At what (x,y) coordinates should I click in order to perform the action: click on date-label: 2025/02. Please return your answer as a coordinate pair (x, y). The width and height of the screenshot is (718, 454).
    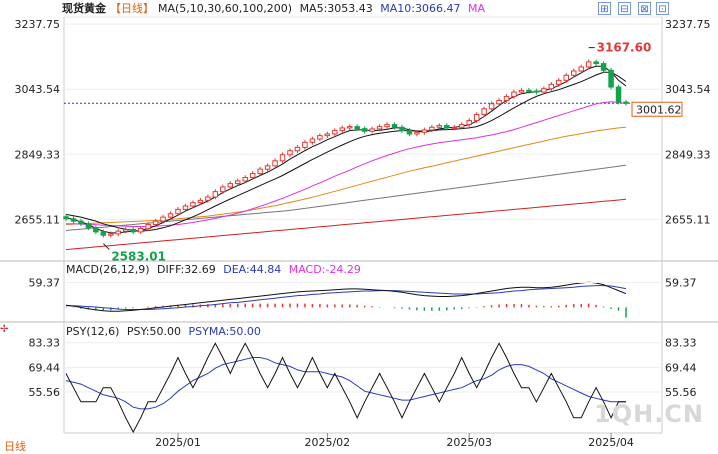
    Looking at the image, I should click on (327, 442).